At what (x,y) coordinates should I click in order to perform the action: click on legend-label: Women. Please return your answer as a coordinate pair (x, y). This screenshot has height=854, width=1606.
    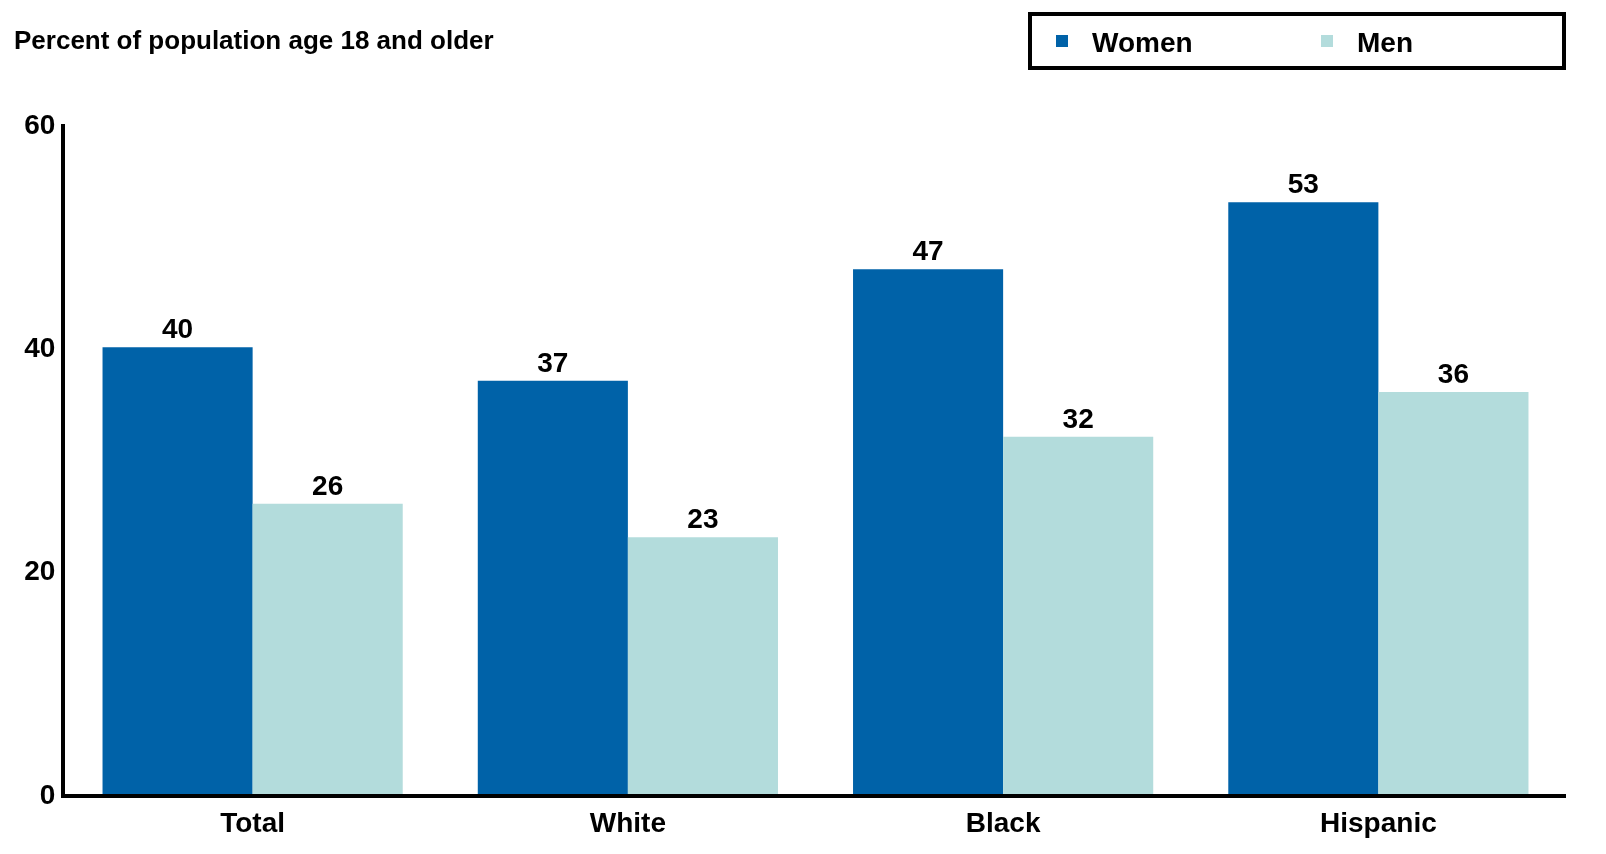
    Looking at the image, I should click on (1142, 43).